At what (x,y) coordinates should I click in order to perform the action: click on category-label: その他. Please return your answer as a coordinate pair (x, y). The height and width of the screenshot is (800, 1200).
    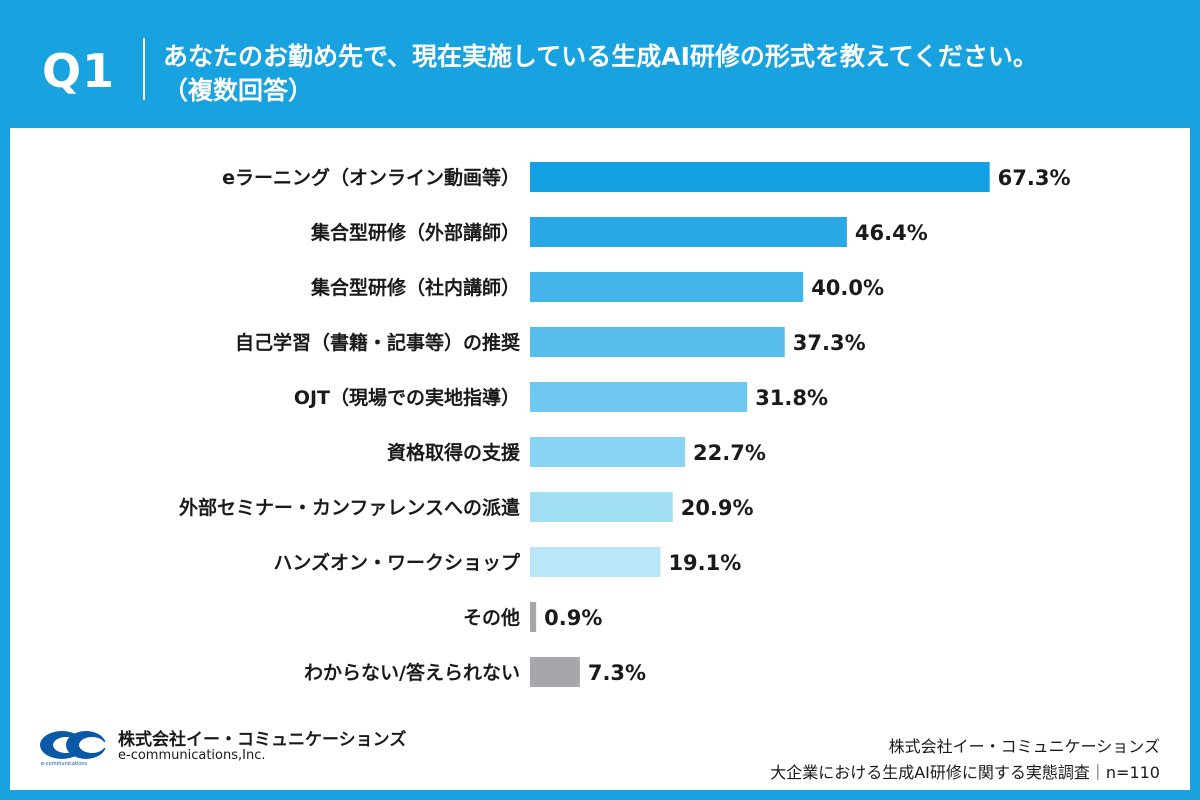
    Looking at the image, I should click on (491, 617).